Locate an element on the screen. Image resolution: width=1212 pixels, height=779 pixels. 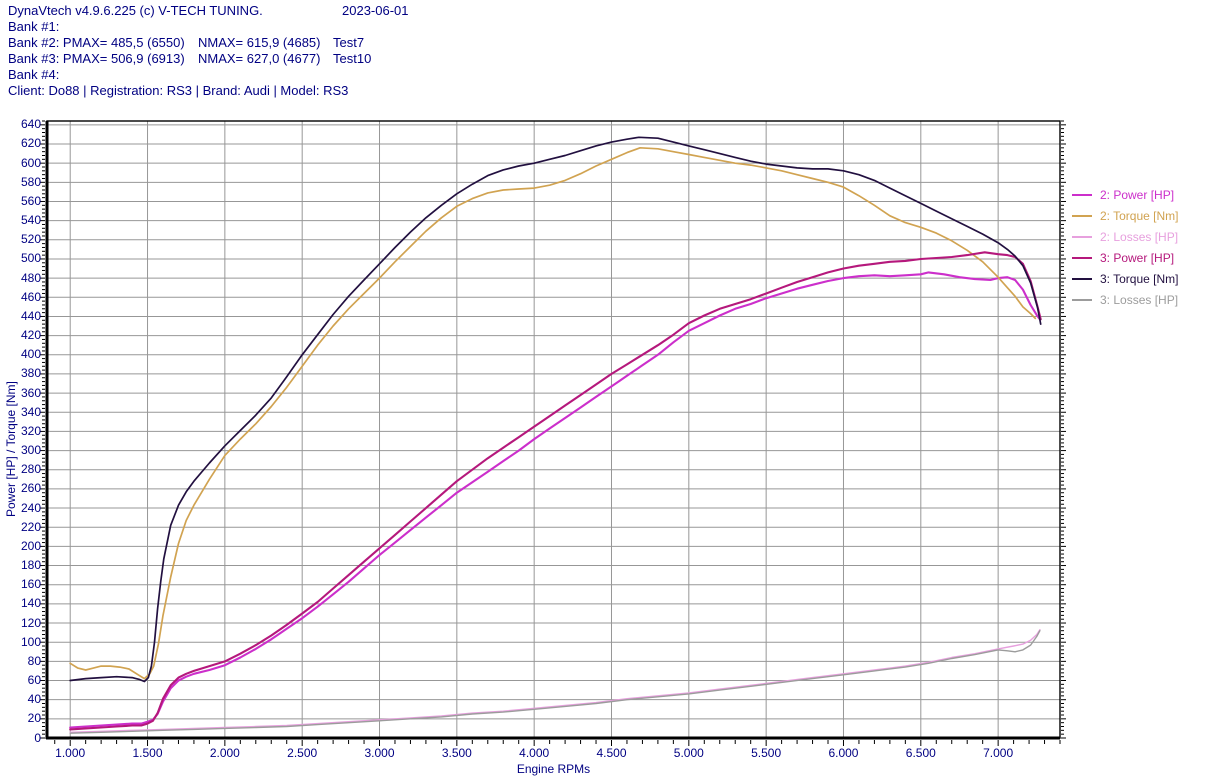
x-tick-label-2000: 2.000 is located at coordinates (224, 753).